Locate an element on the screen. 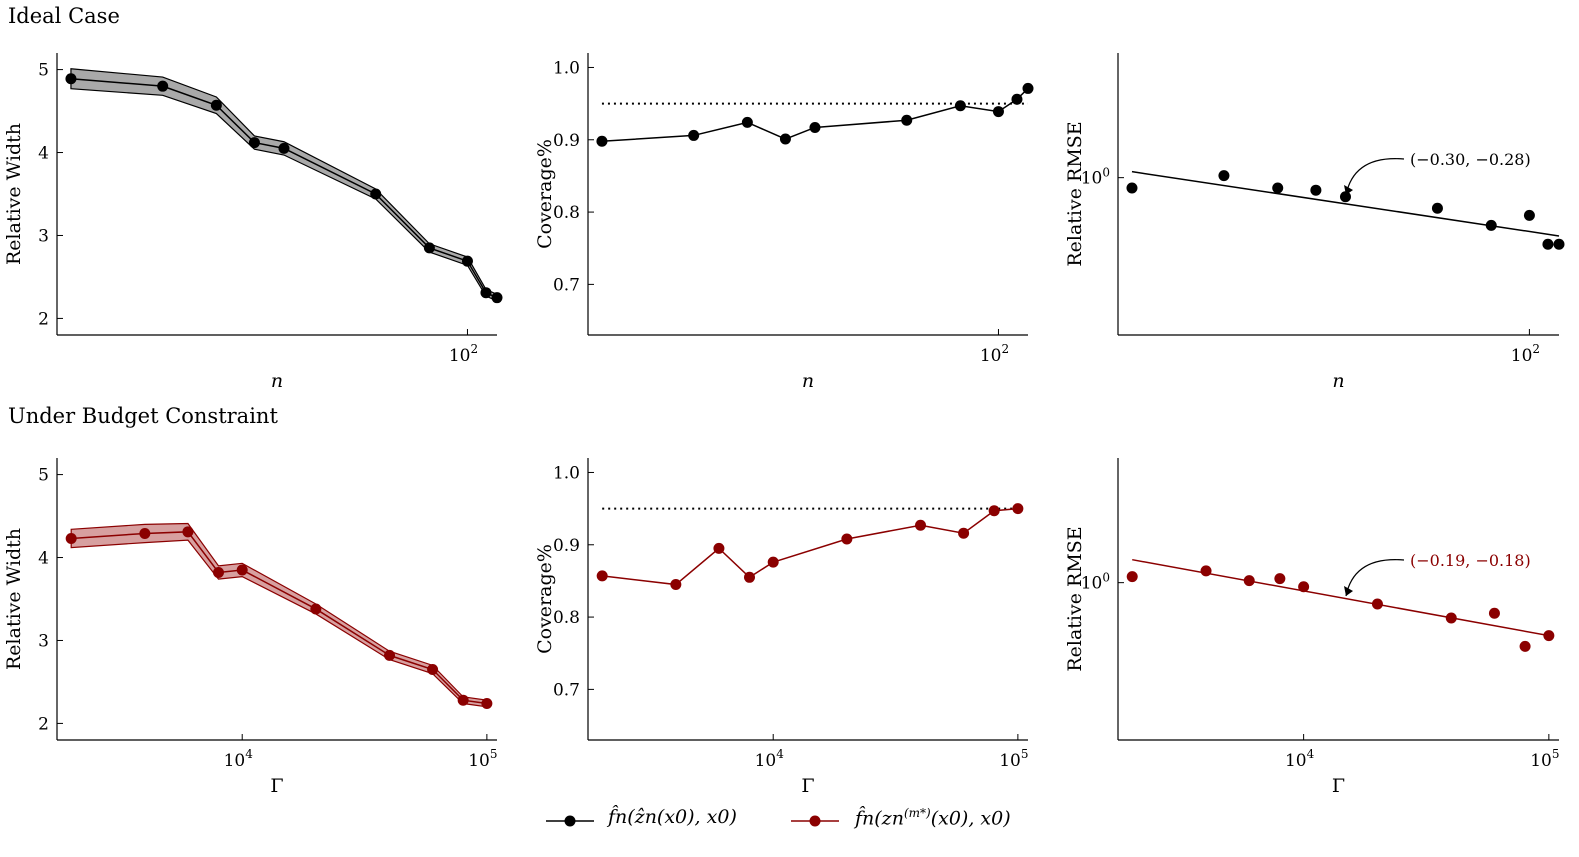  chart-top-width: 2 3 4 5 10² n Relative Width is located at coordinates (253, 222).